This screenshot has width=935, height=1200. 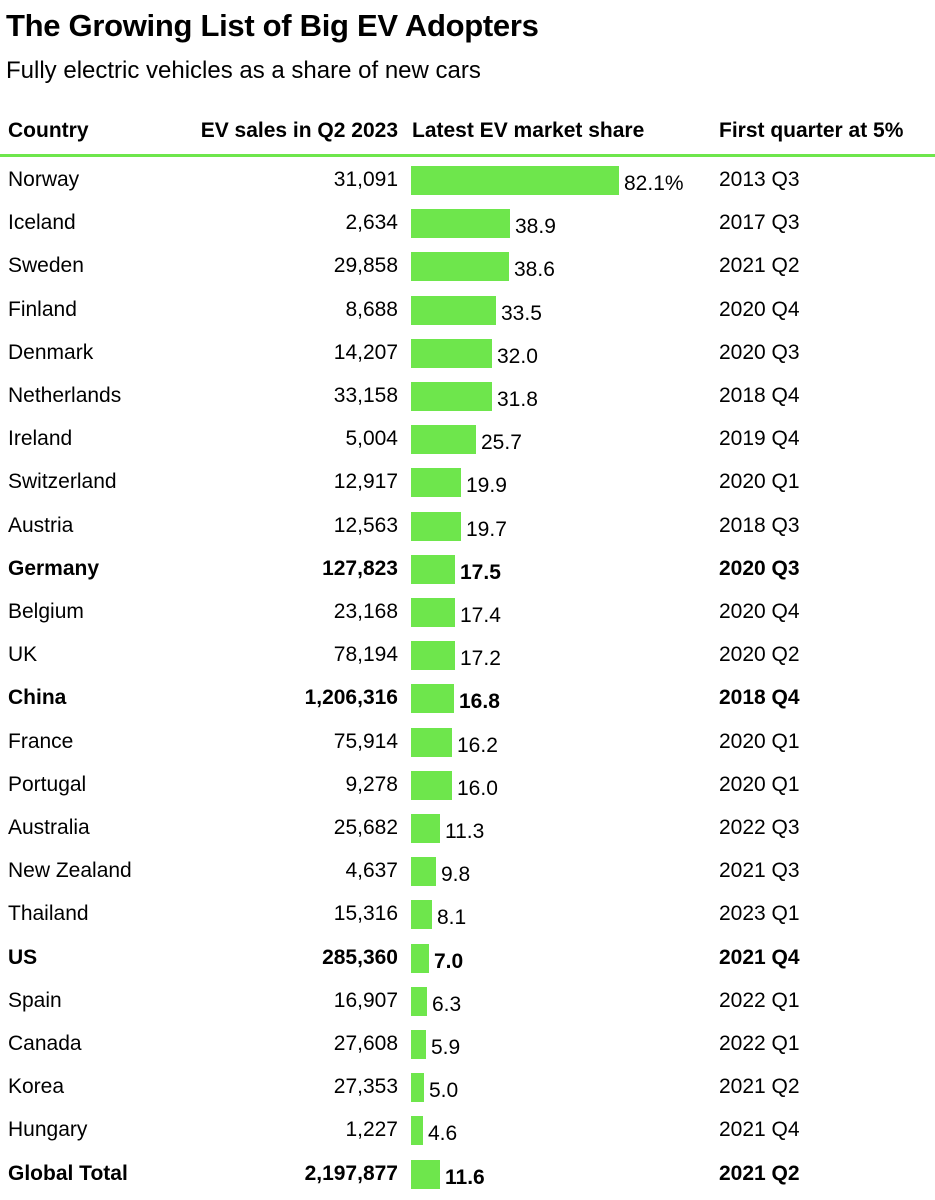 I want to click on country-cell: Global Total, so click(x=68, y=1173).